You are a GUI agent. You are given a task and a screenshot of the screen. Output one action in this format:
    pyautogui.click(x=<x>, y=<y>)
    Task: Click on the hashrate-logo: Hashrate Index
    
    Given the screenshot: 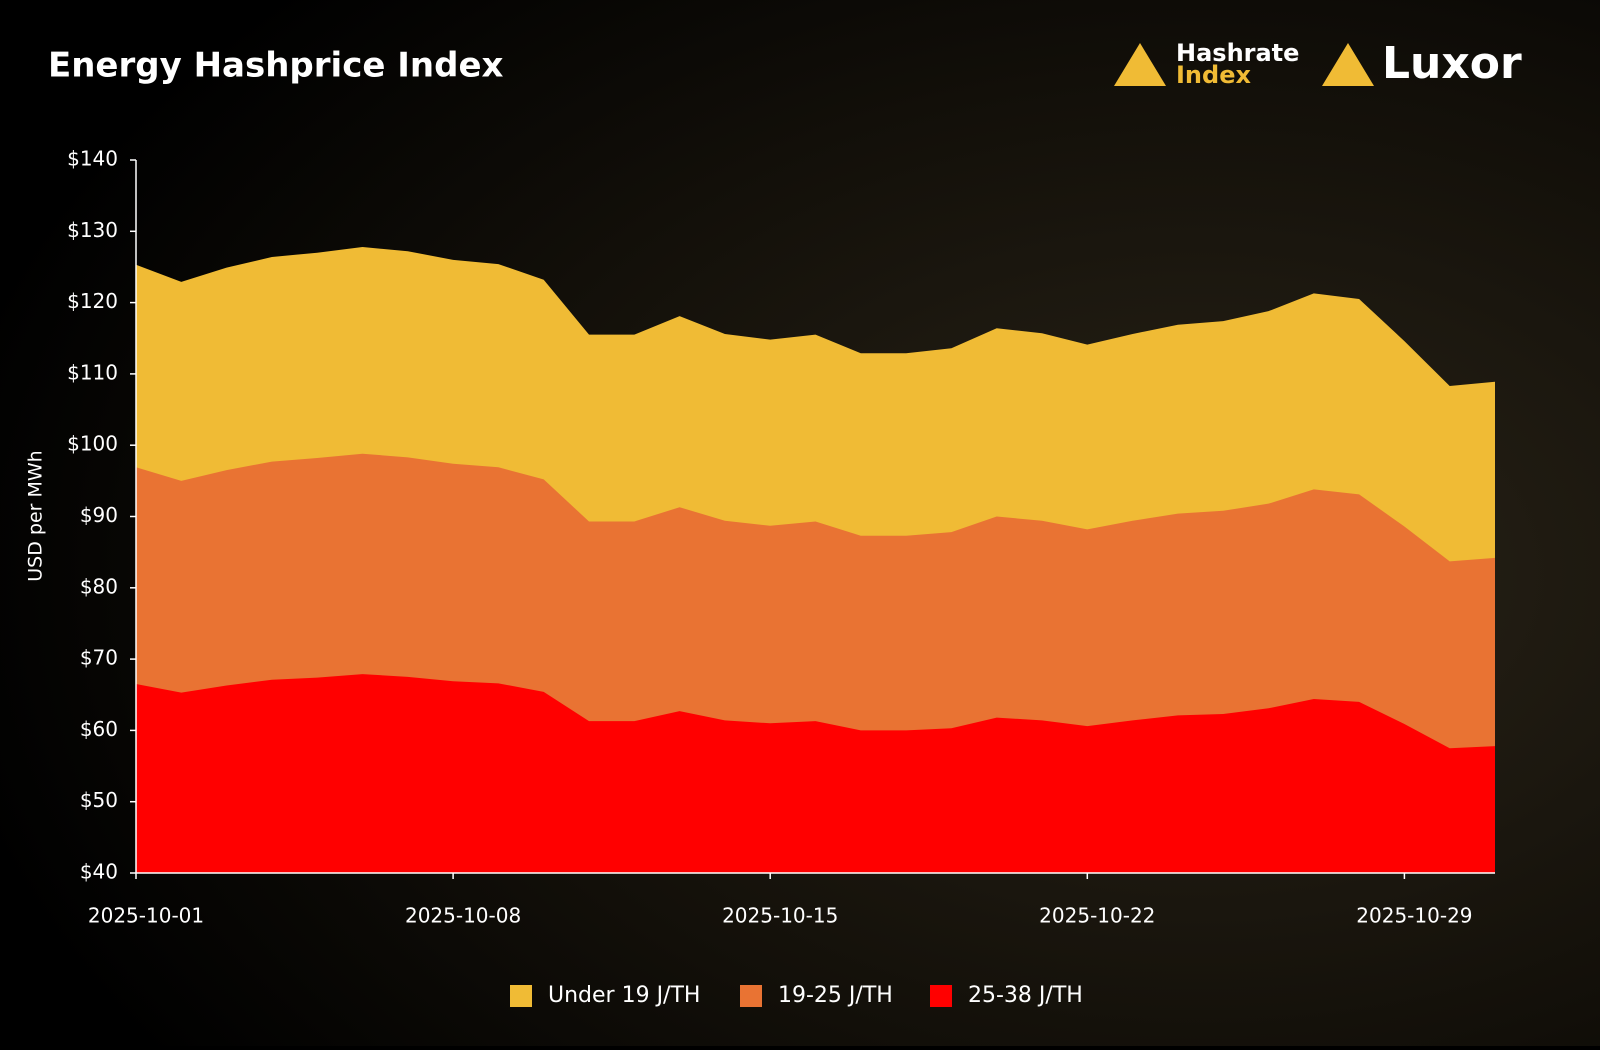 What is the action you would take?
    pyautogui.click(x=1206, y=64)
    